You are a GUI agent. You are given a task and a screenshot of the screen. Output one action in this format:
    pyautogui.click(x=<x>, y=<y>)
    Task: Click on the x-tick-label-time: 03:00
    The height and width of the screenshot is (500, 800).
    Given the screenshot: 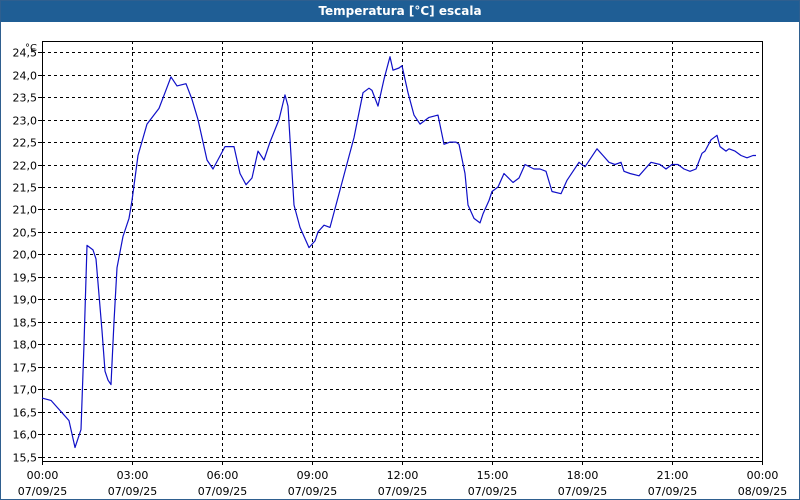 What is the action you would take?
    pyautogui.click(x=133, y=475)
    